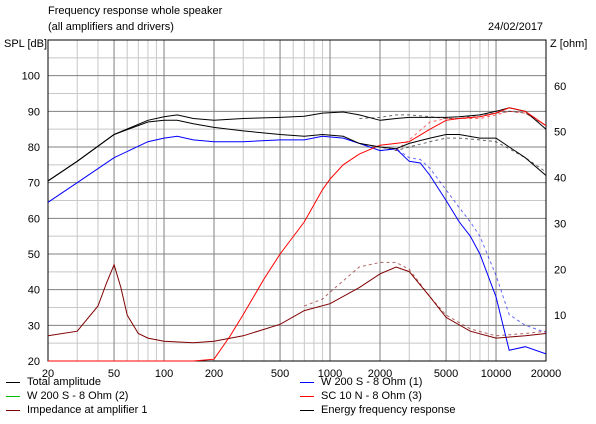 This screenshot has height=424, width=596. I want to click on y2-axis-label: Z [ohm], so click(569, 44).